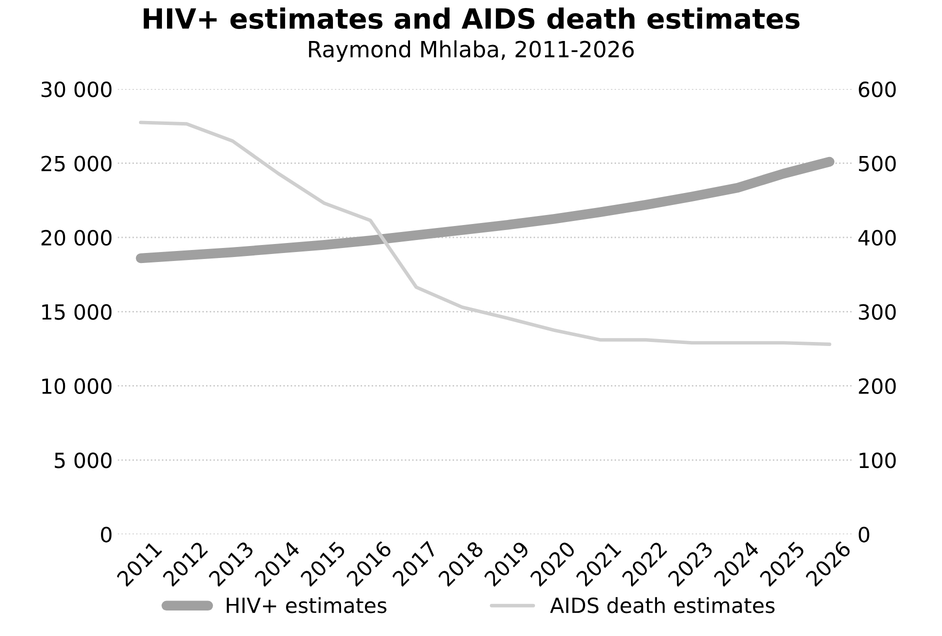  I want to click on y2-tick-label: 300, so click(877, 312).